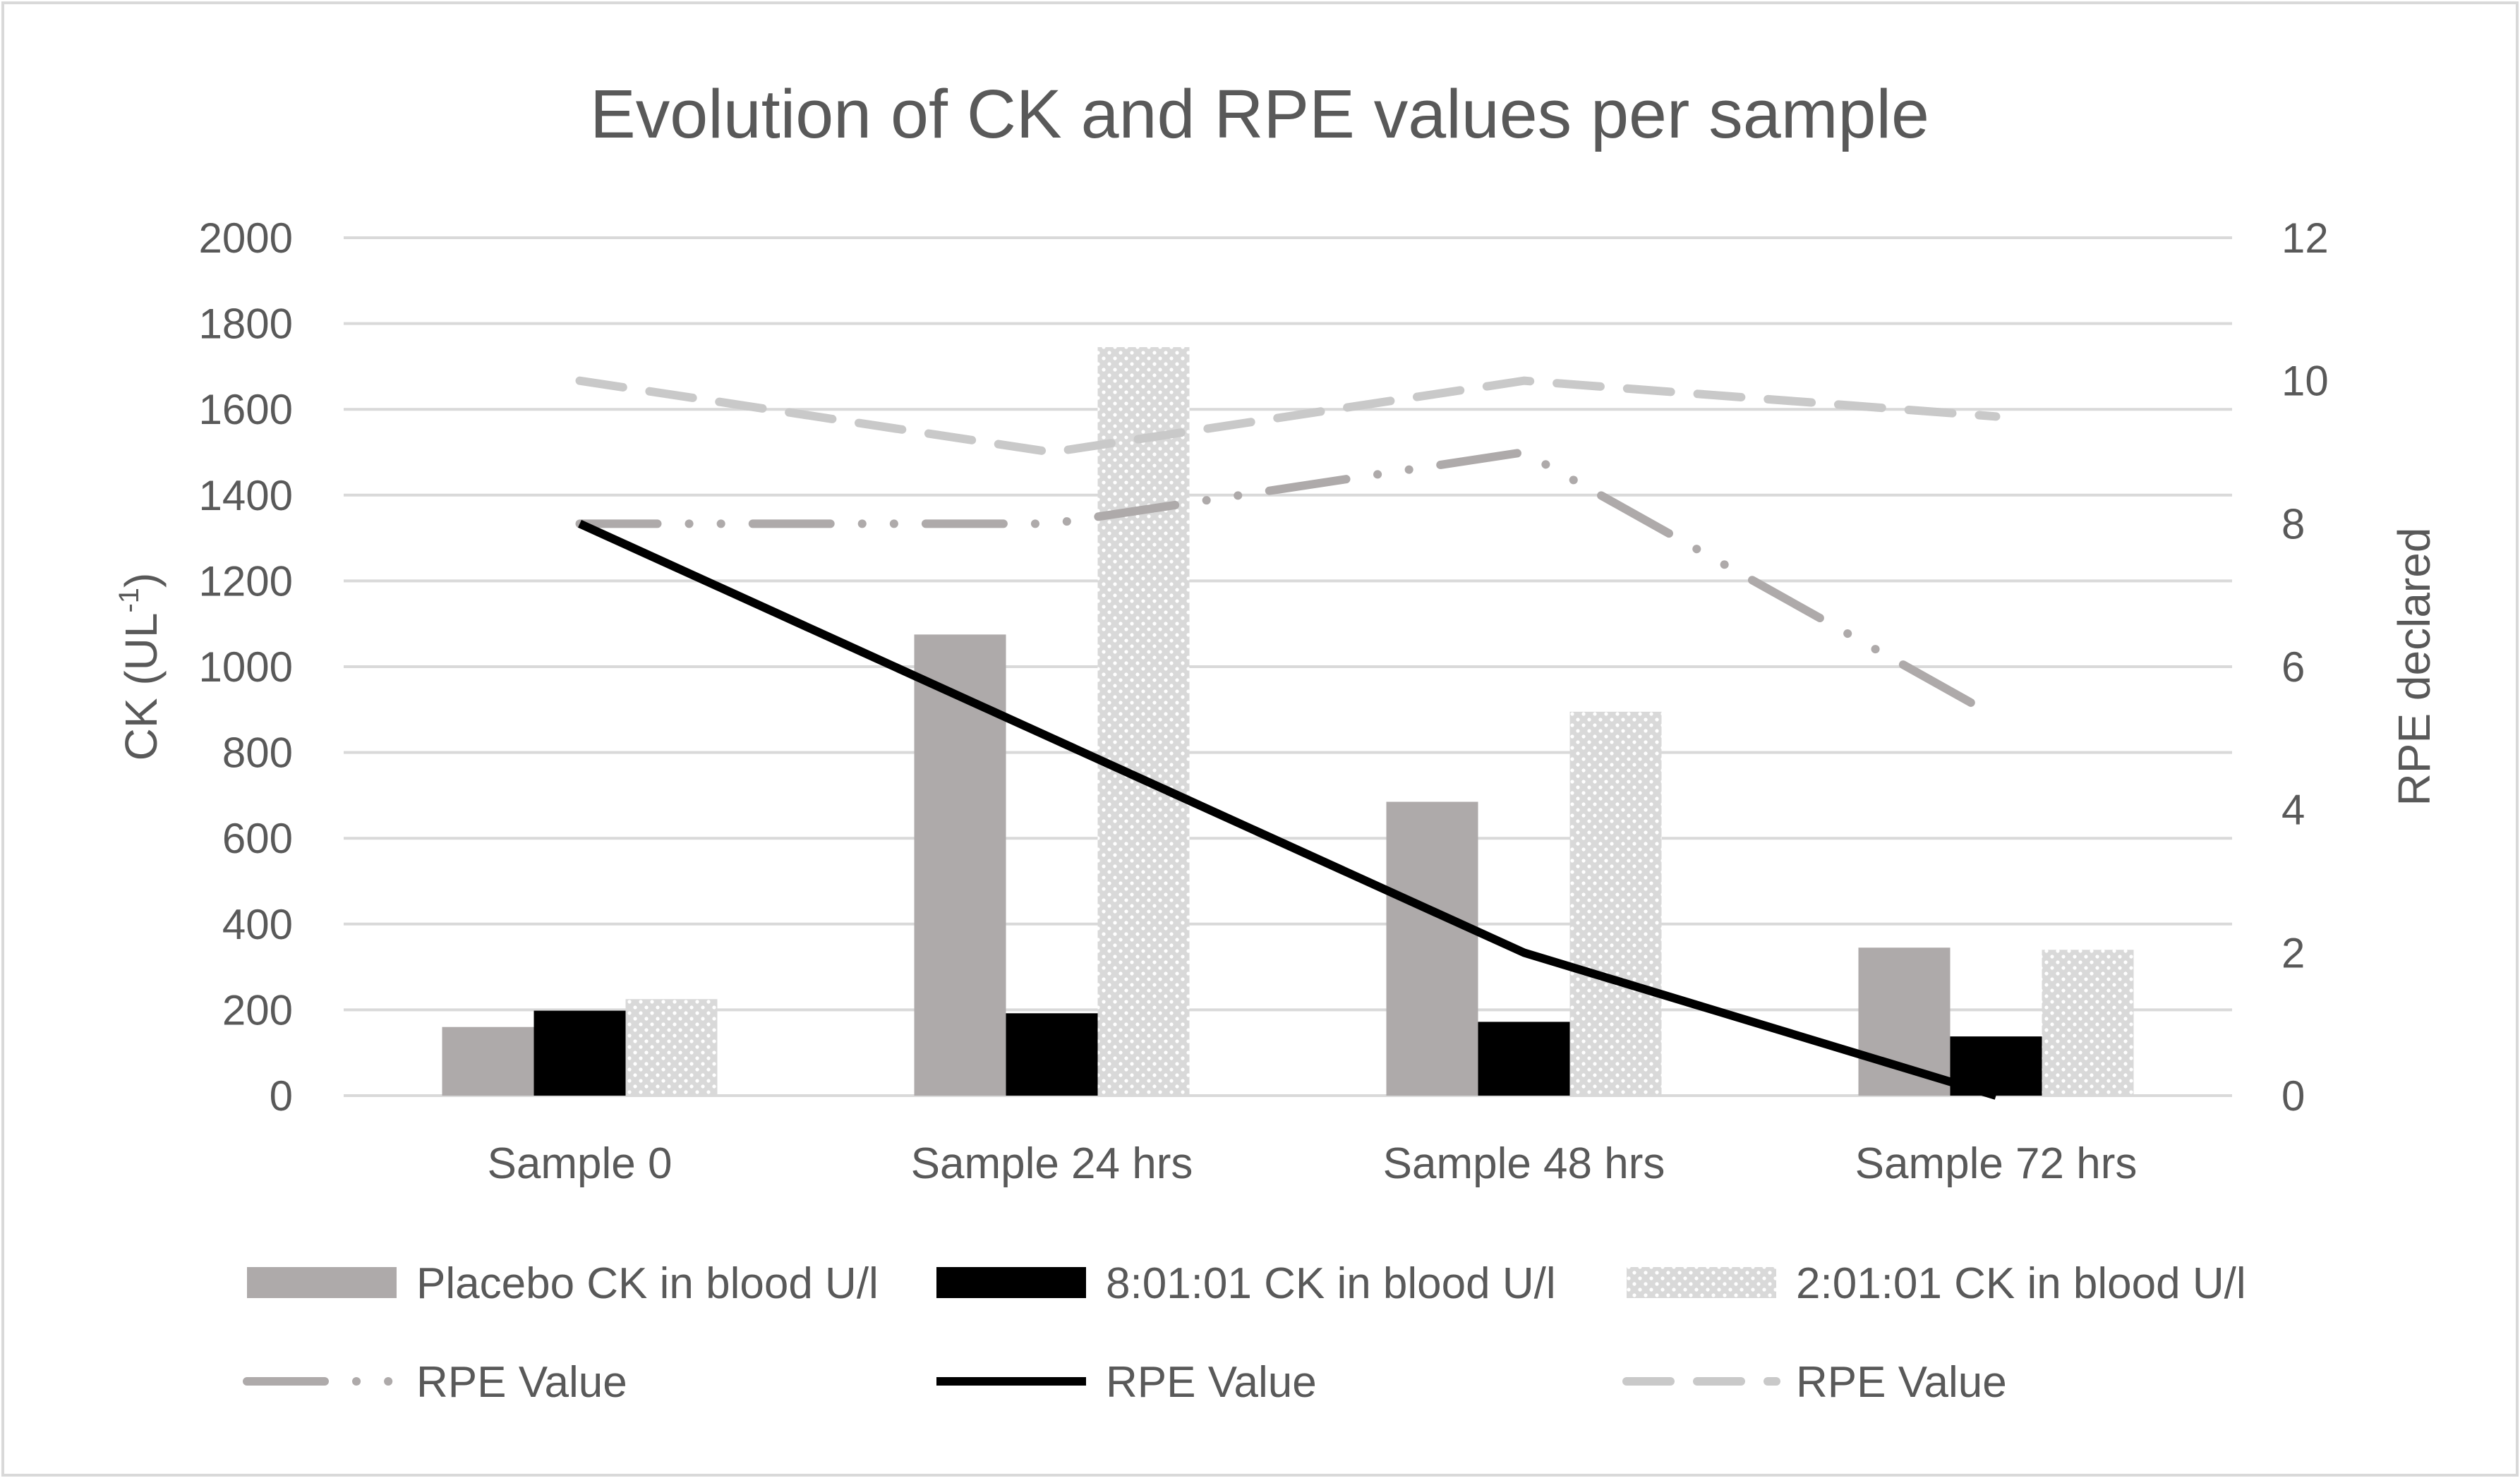 This screenshot has width=2520, height=1478. I want to click on y-axis-left-title-close: ), so click(141, 580).